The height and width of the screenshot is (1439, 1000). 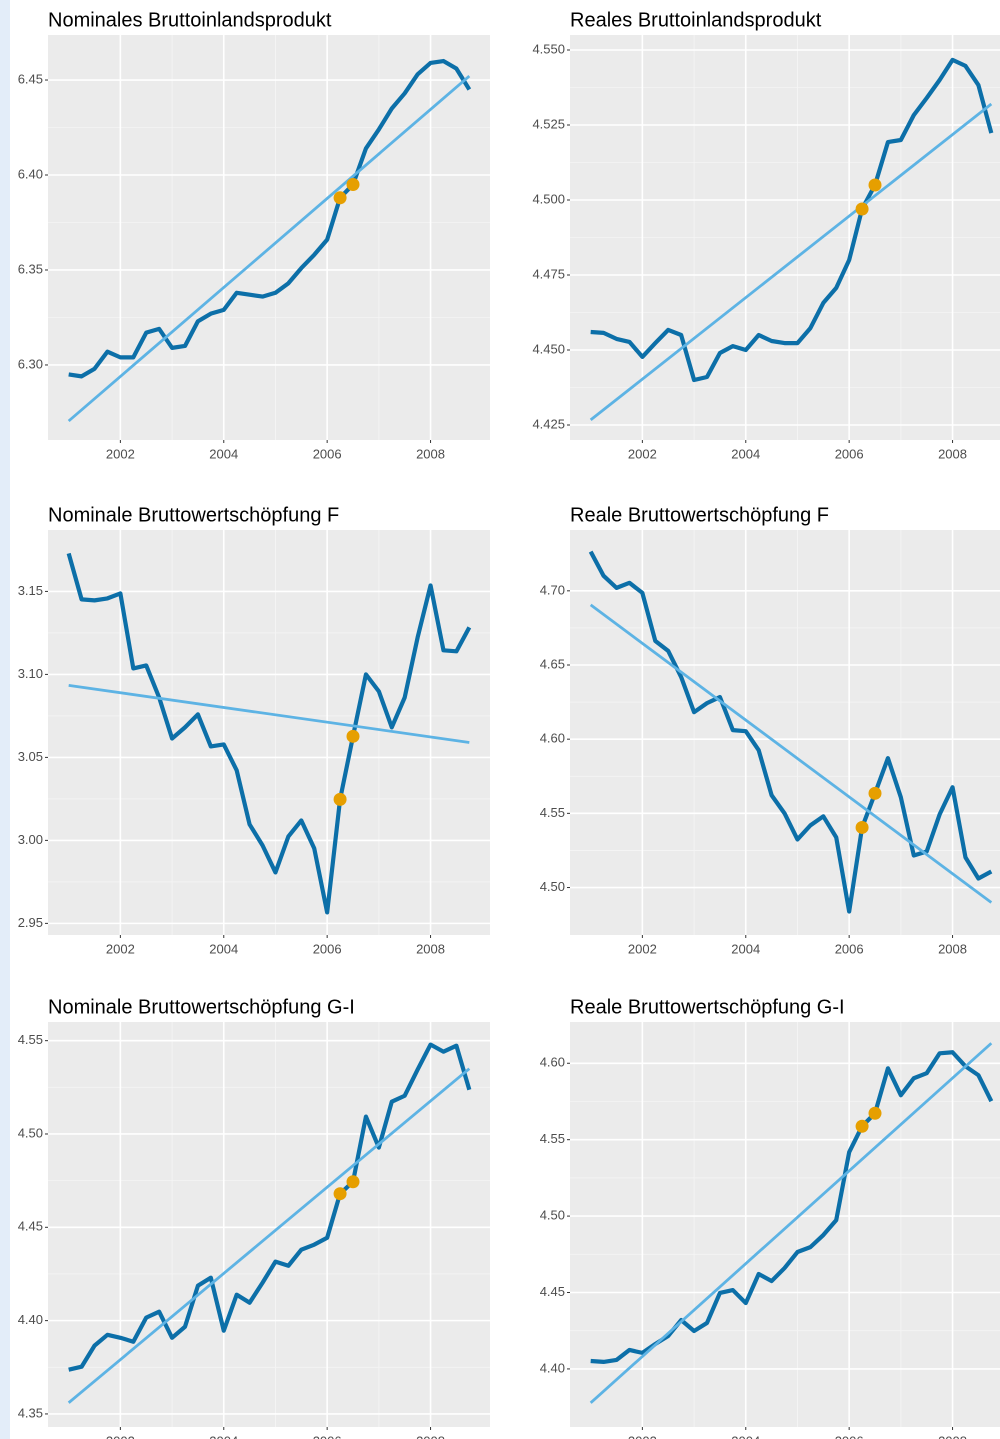 What do you see at coordinates (30, 922) in the screenshot?
I see `y-tick-label: 2.95` at bounding box center [30, 922].